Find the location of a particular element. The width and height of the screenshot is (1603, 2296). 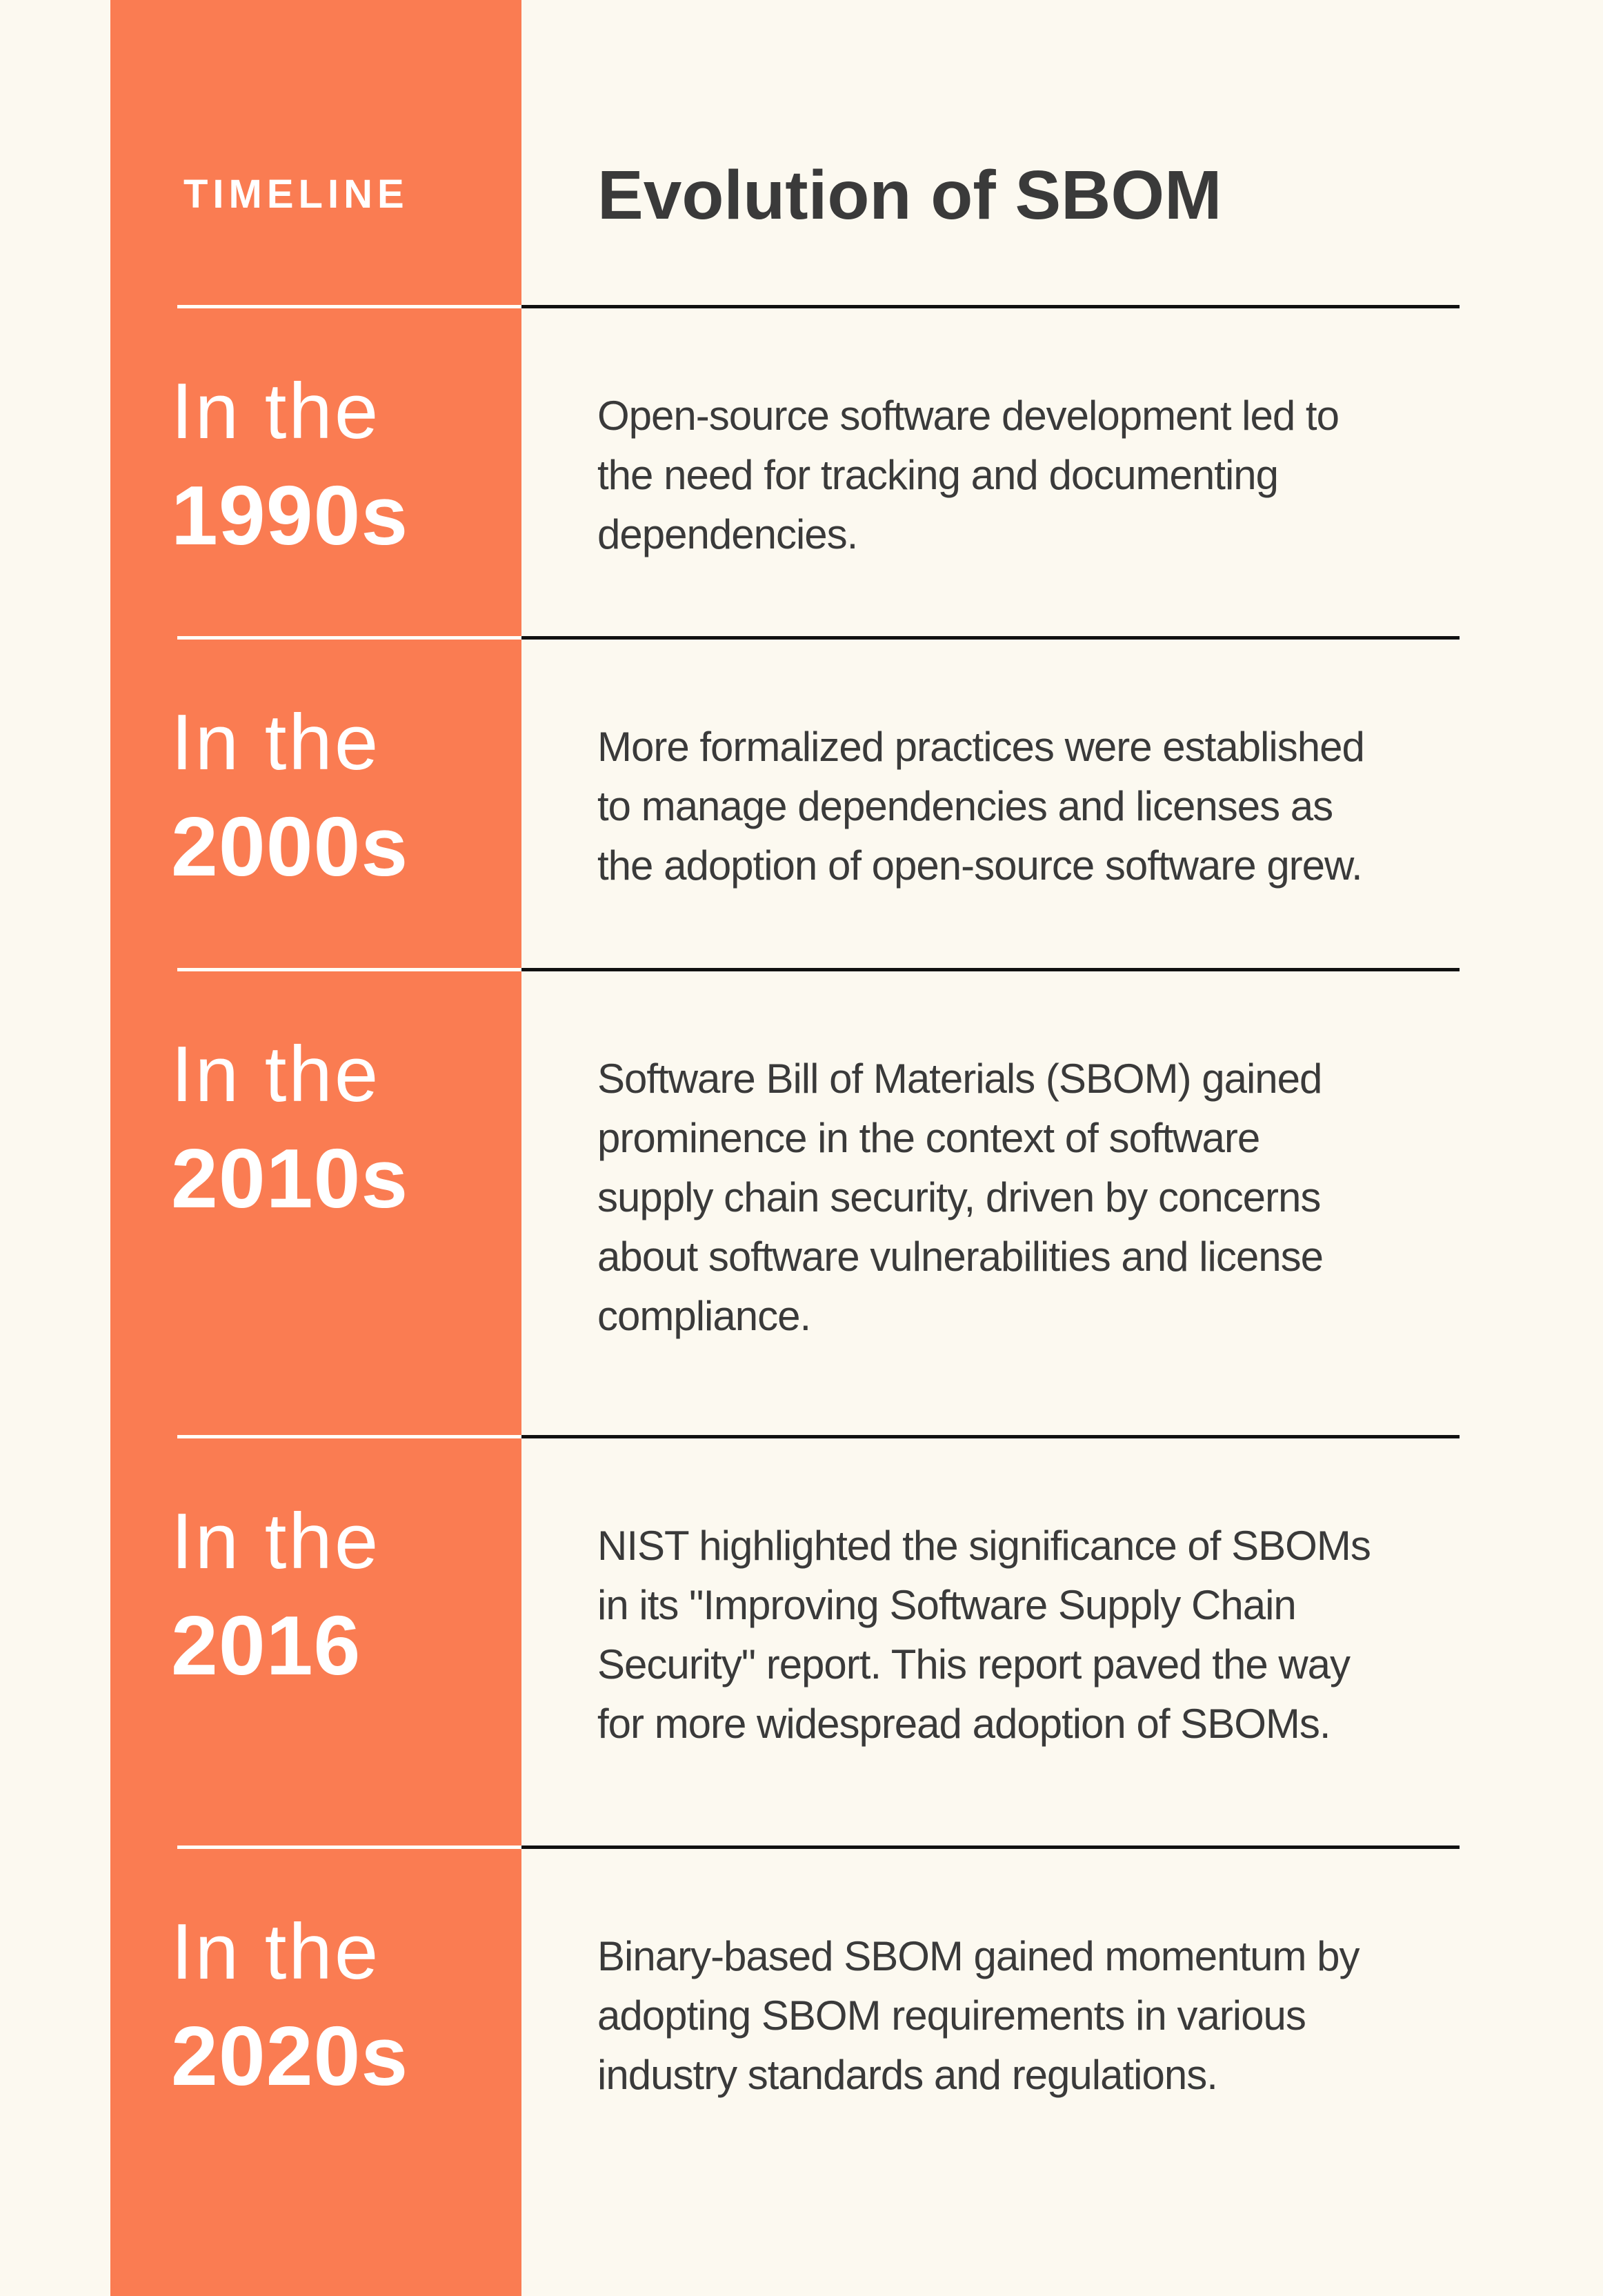

era-label-1990s: In the 1990s is located at coordinates (343, 464).